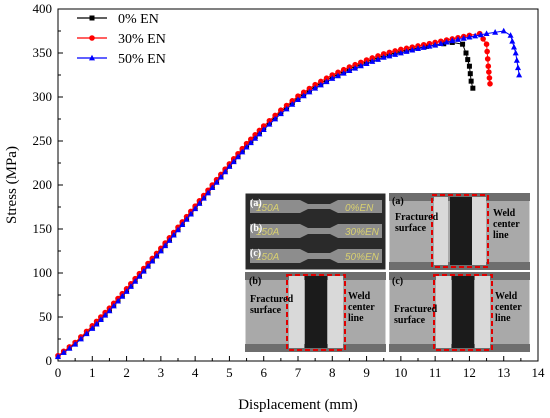 This screenshot has height=418, width=550. I want to click on panel-label-b-left: (b), so click(256, 228).